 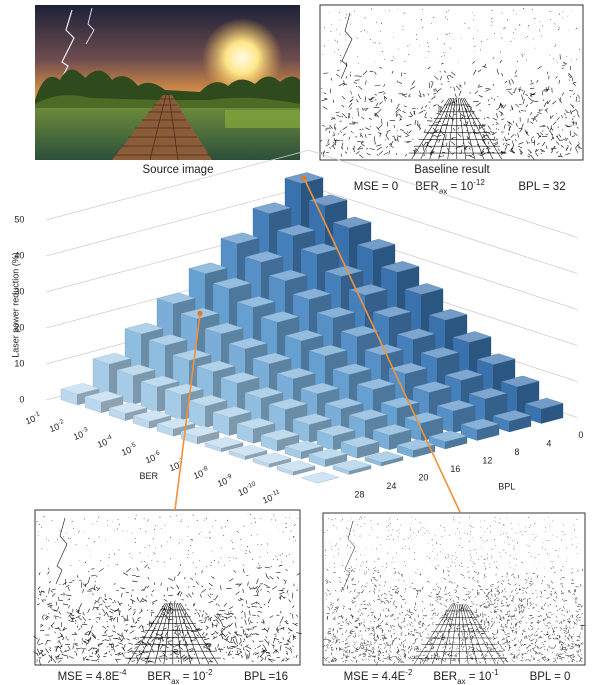 What do you see at coordinates (19, 327) in the screenshot?
I see `y-tick-label: 20` at bounding box center [19, 327].